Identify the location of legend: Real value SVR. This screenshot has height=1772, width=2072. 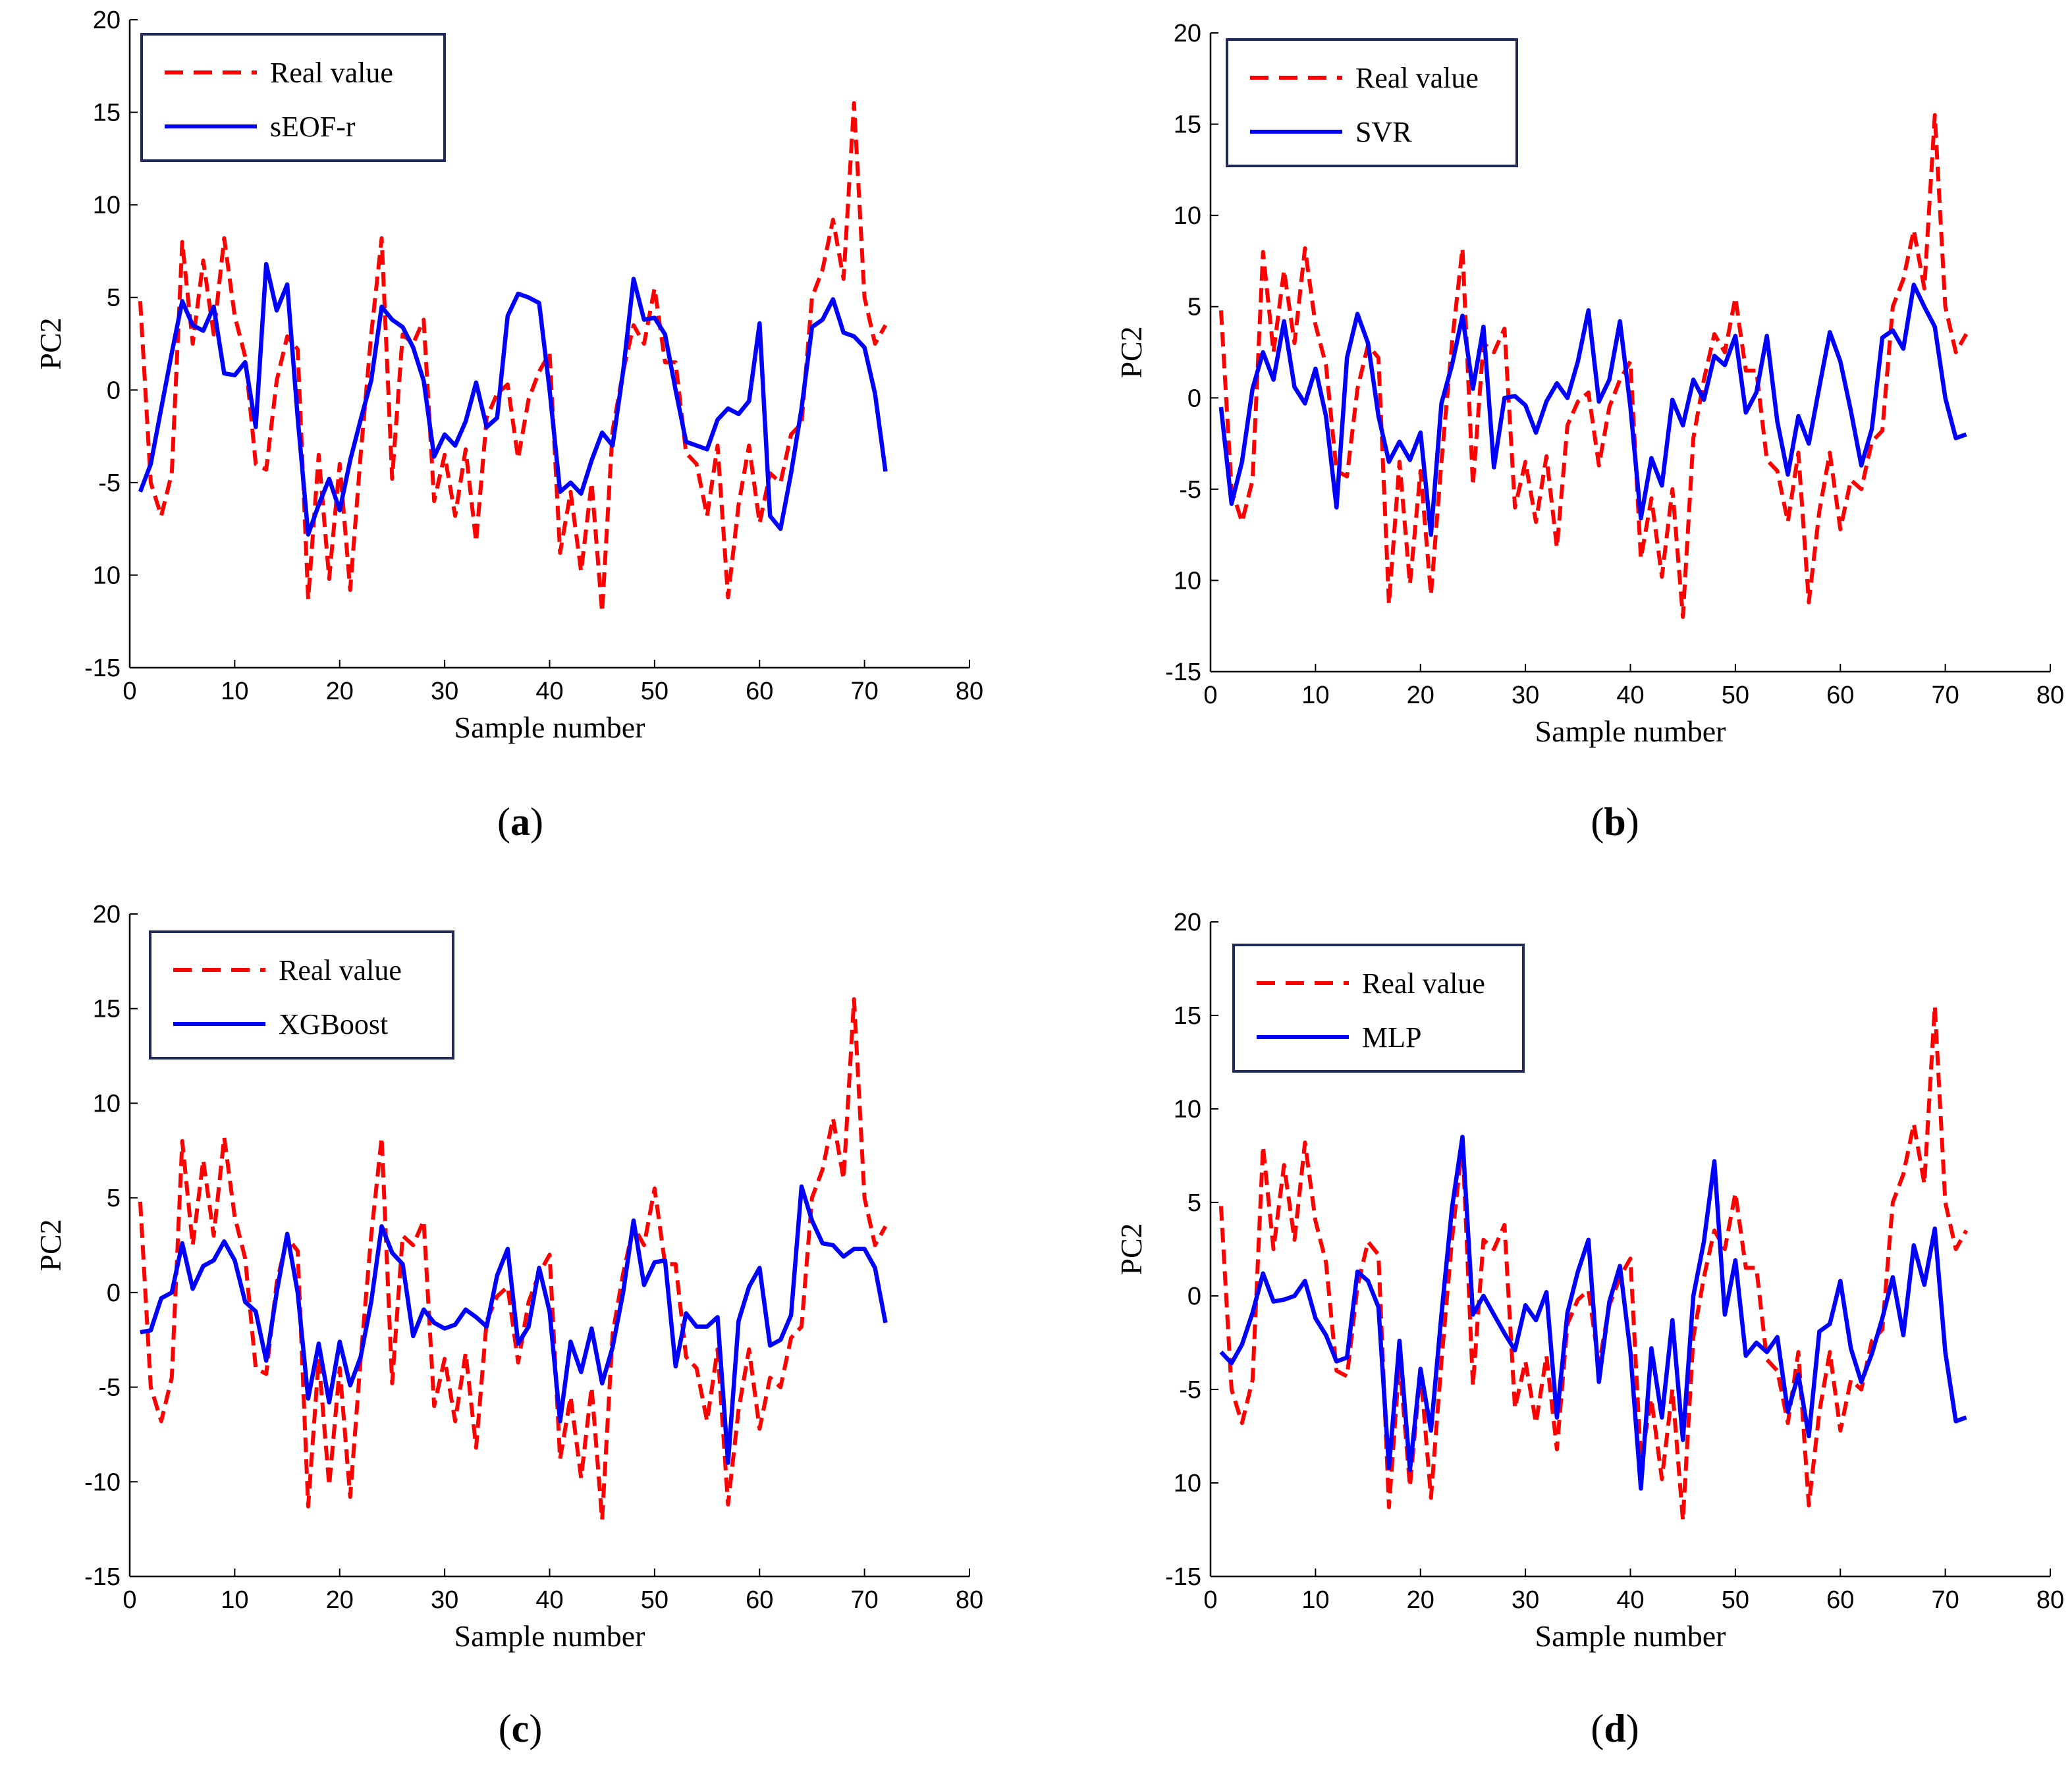
(1372, 102).